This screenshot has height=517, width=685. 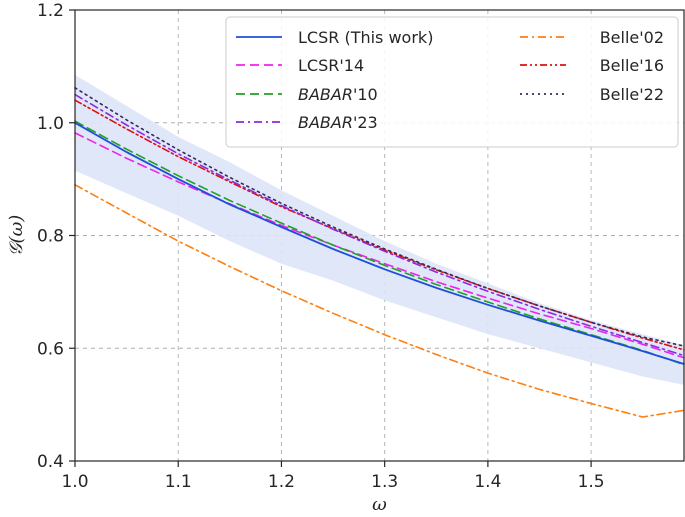 I want to click on legend-label-3: BABAR'23, so click(x=338, y=122).